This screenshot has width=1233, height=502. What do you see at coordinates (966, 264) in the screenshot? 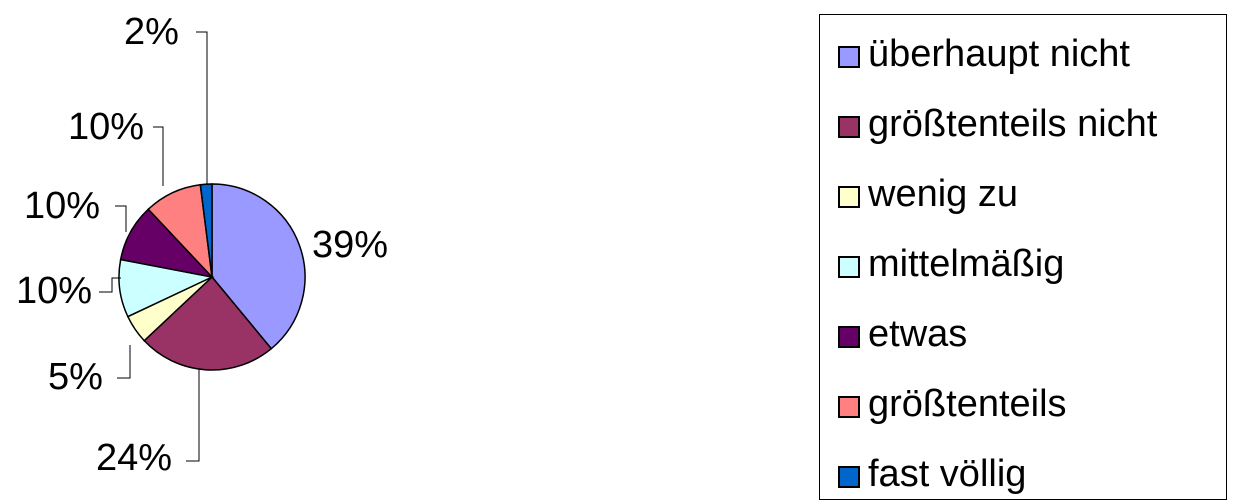
I see `legend-label: mittelmäßig` at bounding box center [966, 264].